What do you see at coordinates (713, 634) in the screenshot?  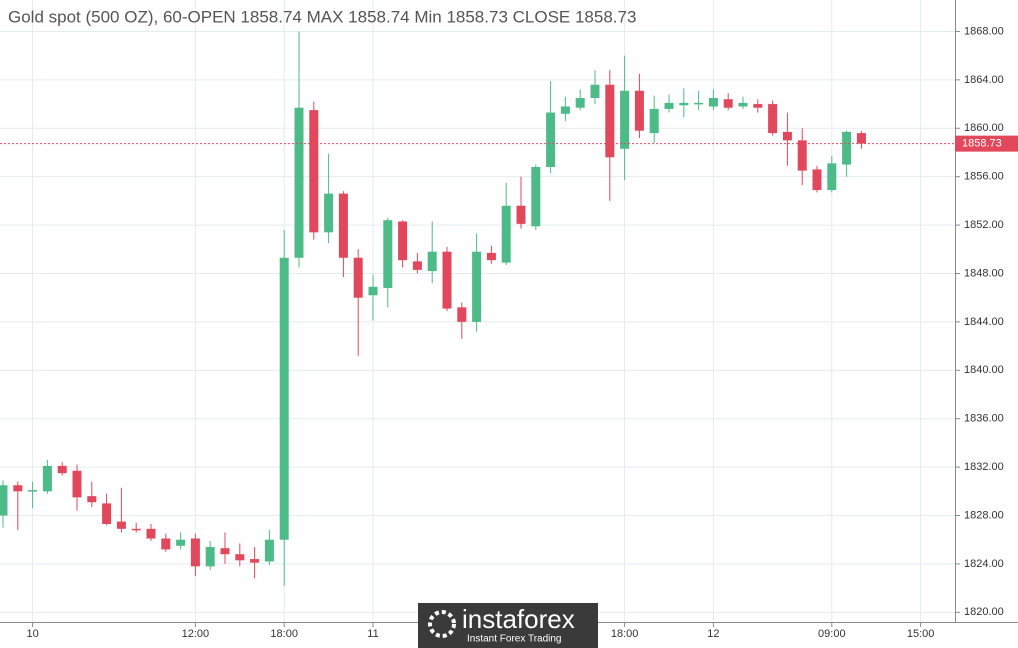 I see `x-tick-label: 12` at bounding box center [713, 634].